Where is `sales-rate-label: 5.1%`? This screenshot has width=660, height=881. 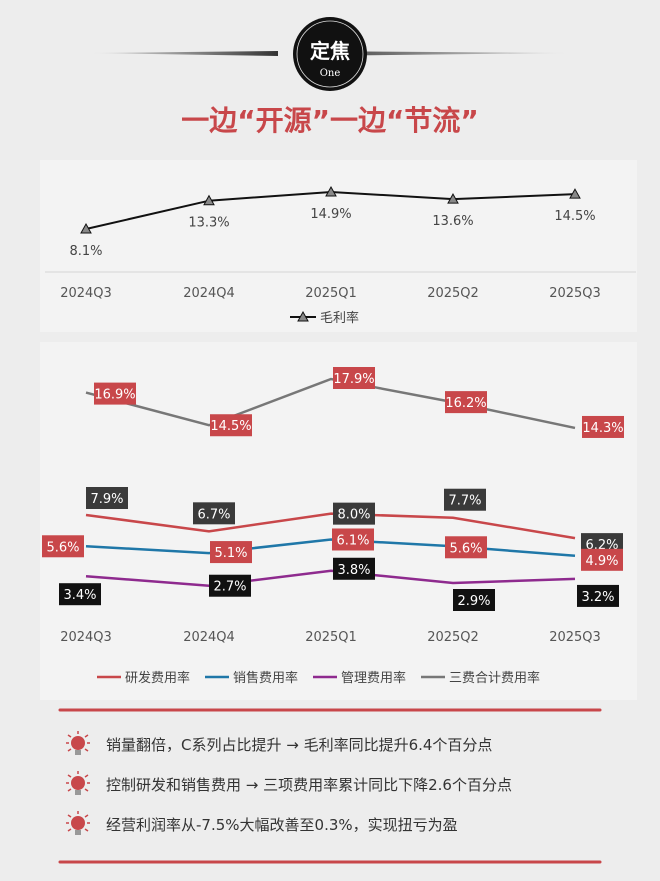 sales-rate-label: 5.1% is located at coordinates (230, 553).